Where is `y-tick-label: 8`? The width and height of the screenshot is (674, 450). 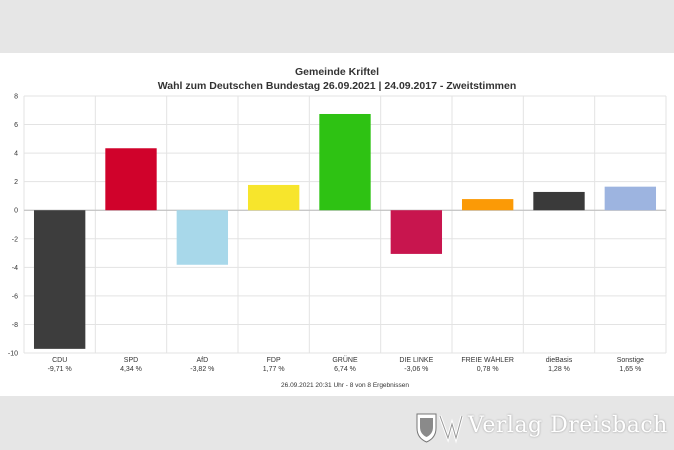 y-tick-label: 8 is located at coordinates (16, 97).